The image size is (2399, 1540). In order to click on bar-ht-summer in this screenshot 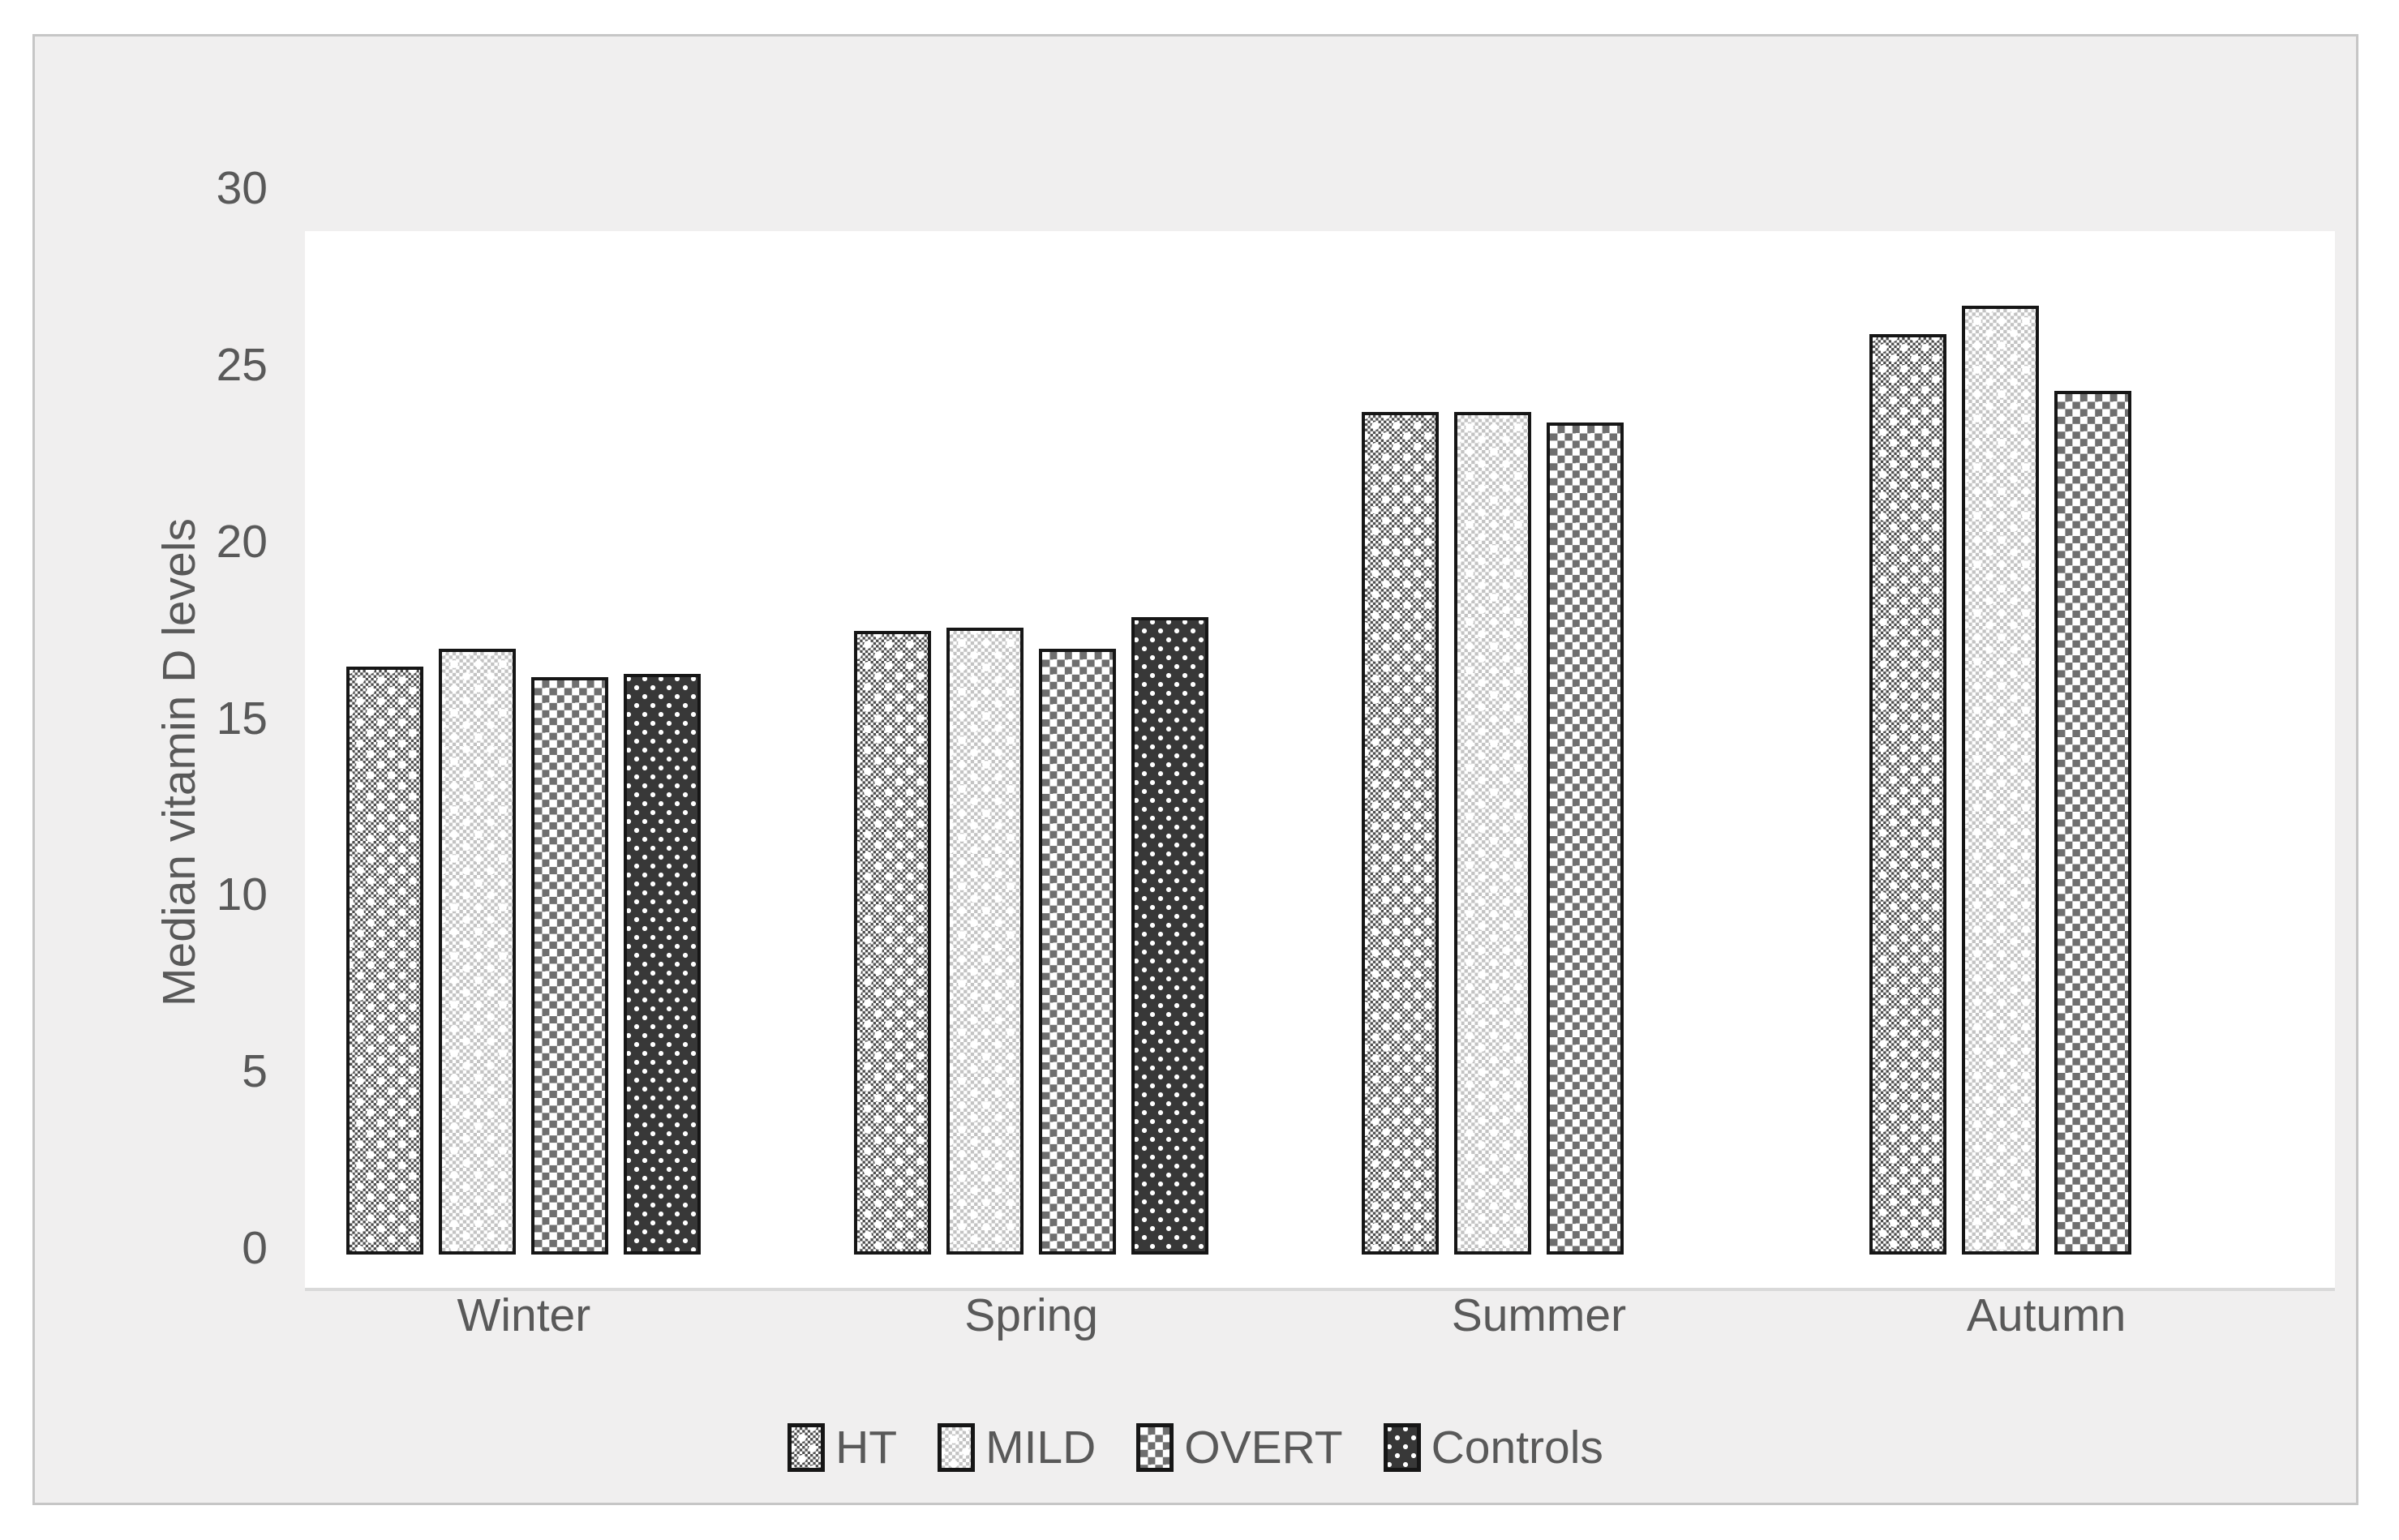, I will do `click(1400, 833)`.